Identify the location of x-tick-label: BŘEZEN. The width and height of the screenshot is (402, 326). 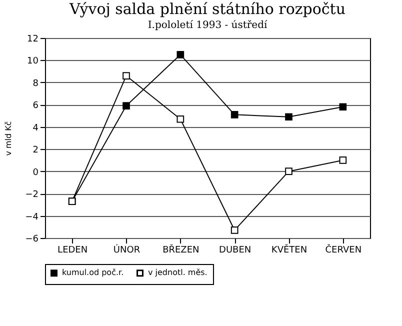
(181, 250).